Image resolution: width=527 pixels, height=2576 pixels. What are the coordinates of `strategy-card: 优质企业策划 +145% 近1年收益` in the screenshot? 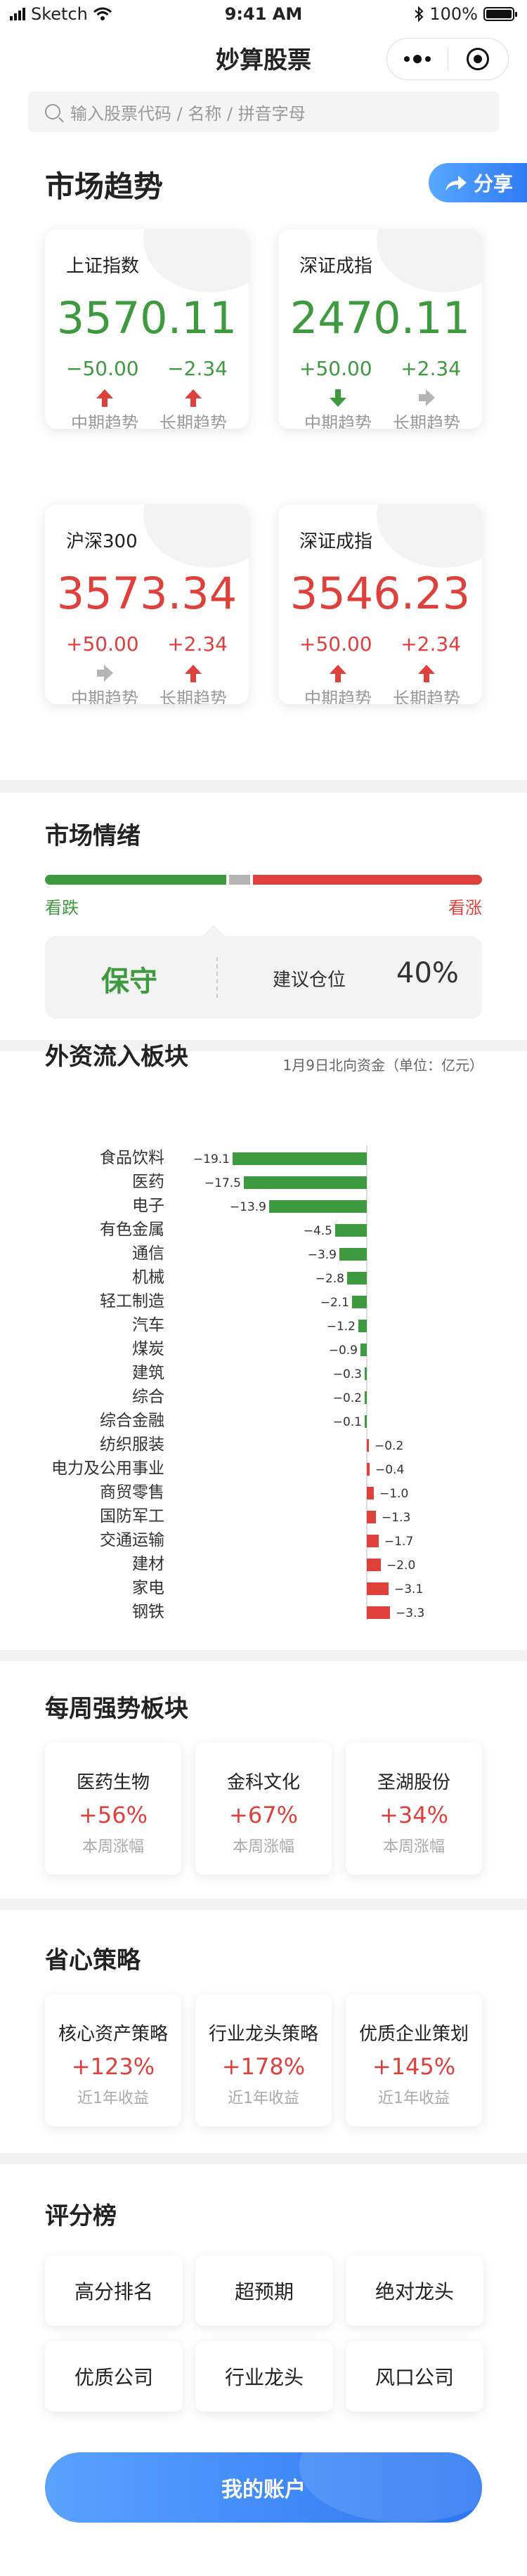 It's located at (414, 2060).